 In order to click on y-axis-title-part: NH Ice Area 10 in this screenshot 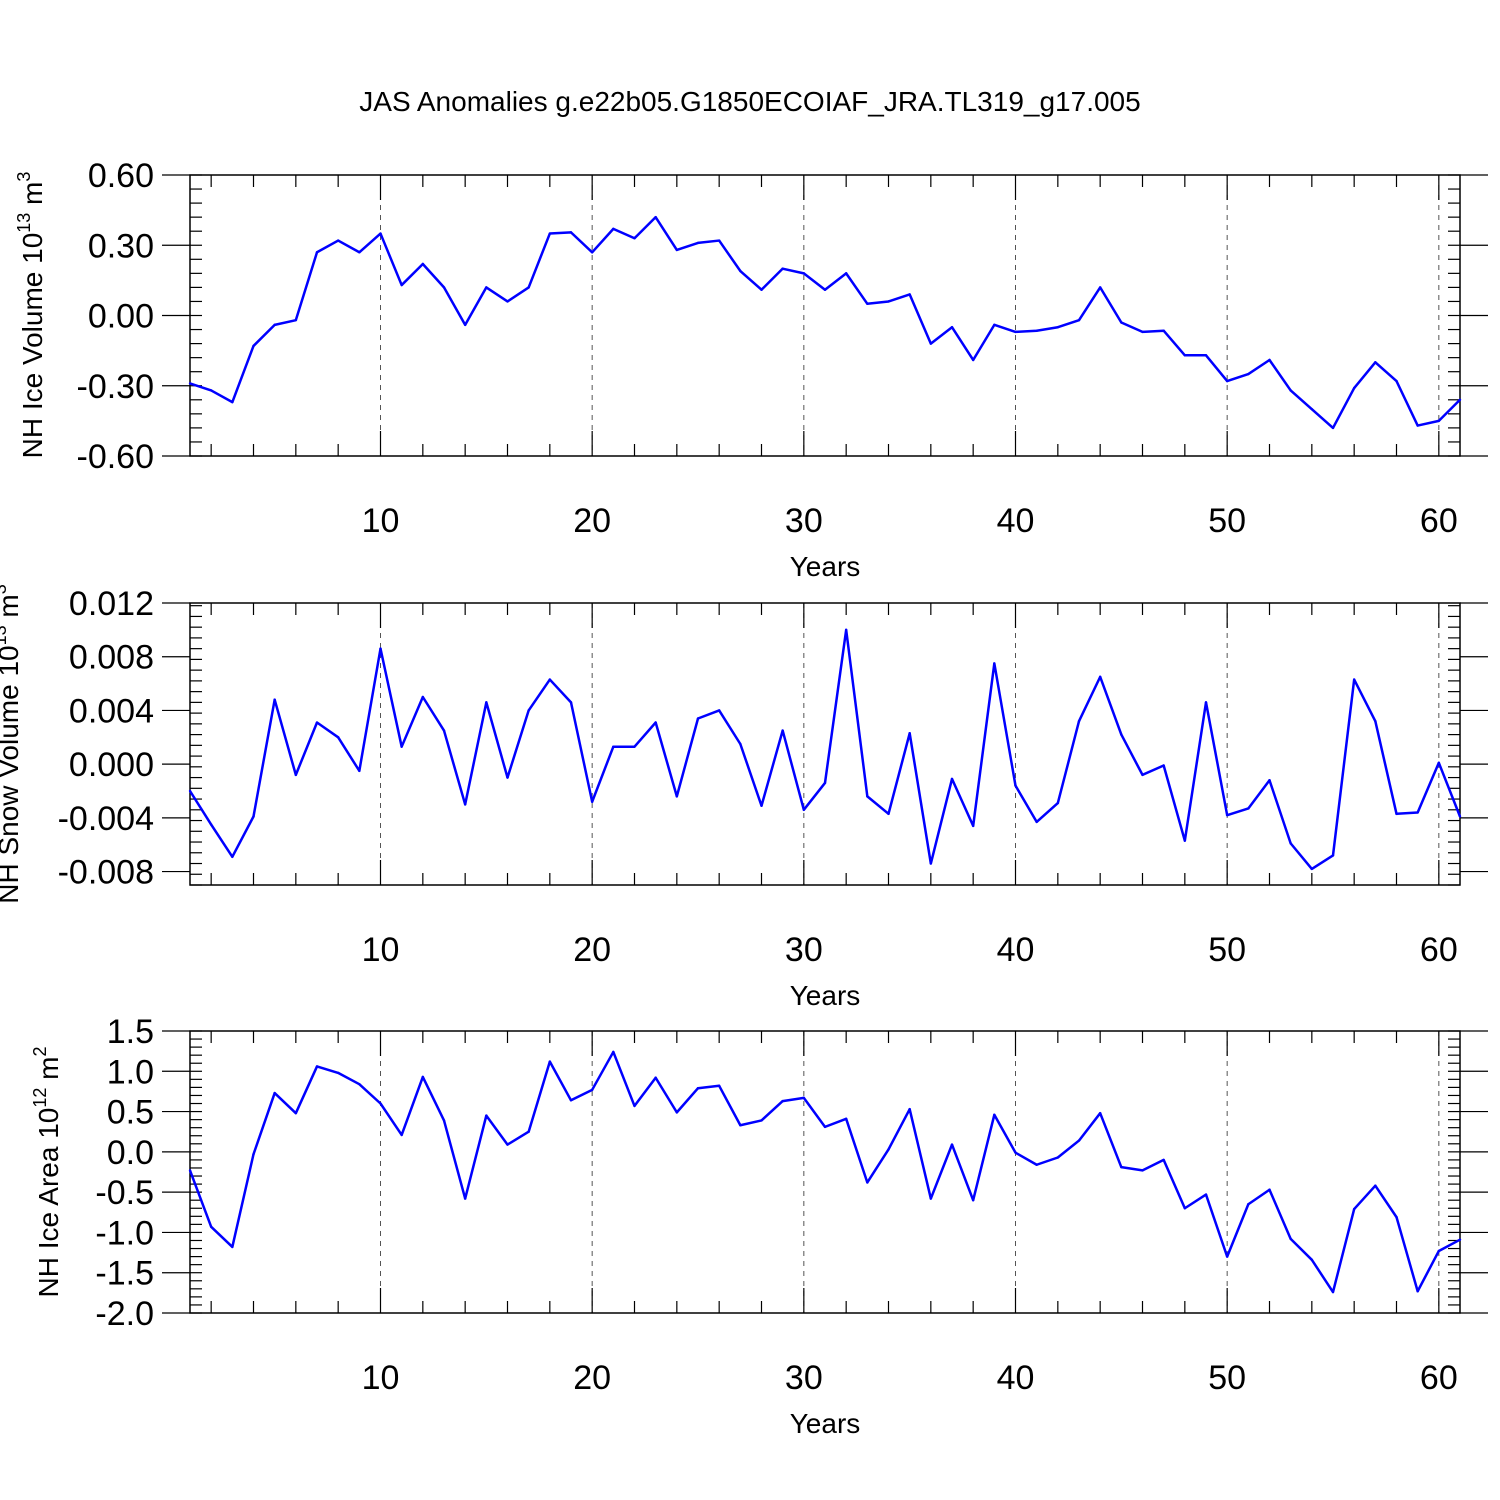, I will do `click(48, 1203)`.